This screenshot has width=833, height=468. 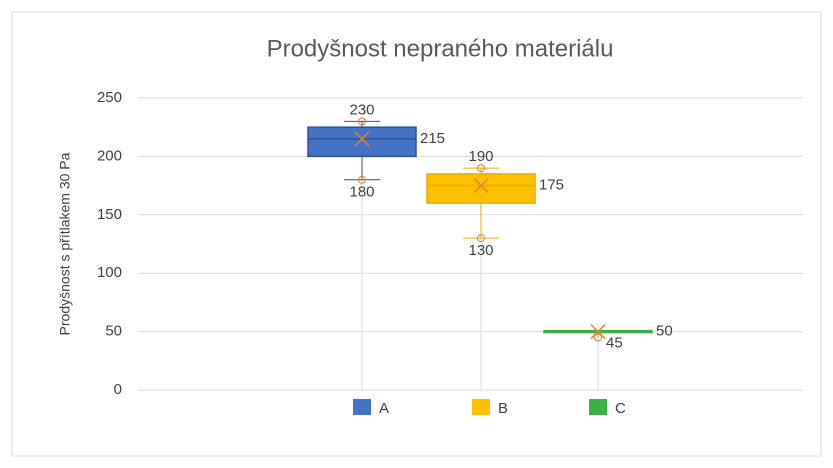 What do you see at coordinates (113, 331) in the screenshot?
I see `y-tick-label: 50` at bounding box center [113, 331].